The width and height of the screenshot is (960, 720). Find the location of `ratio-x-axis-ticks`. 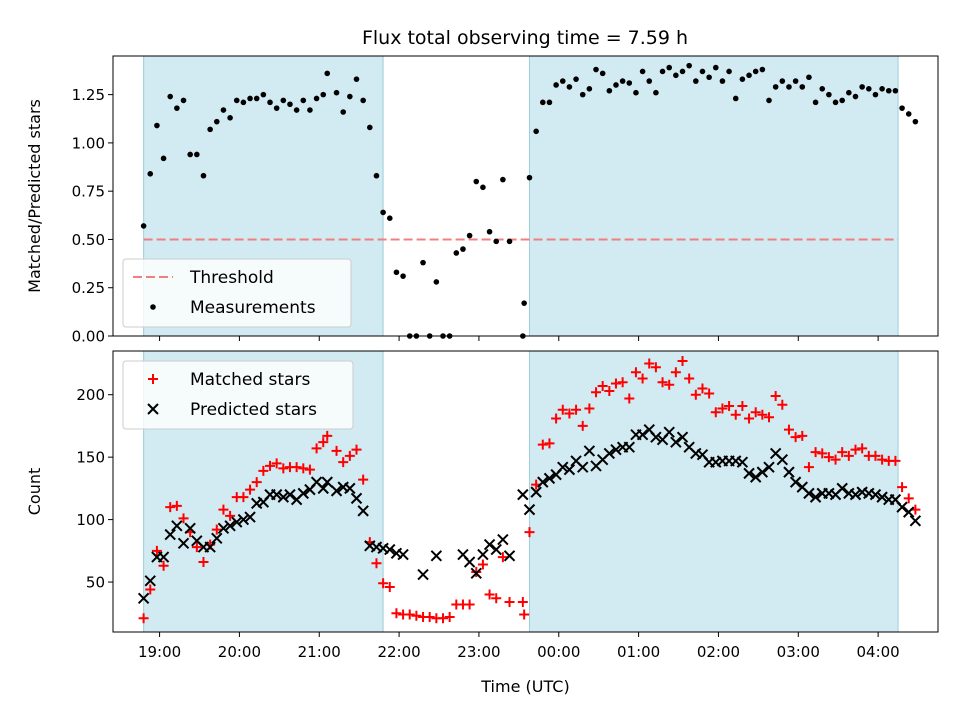

ratio-x-axis-ticks is located at coordinates (519, 338).